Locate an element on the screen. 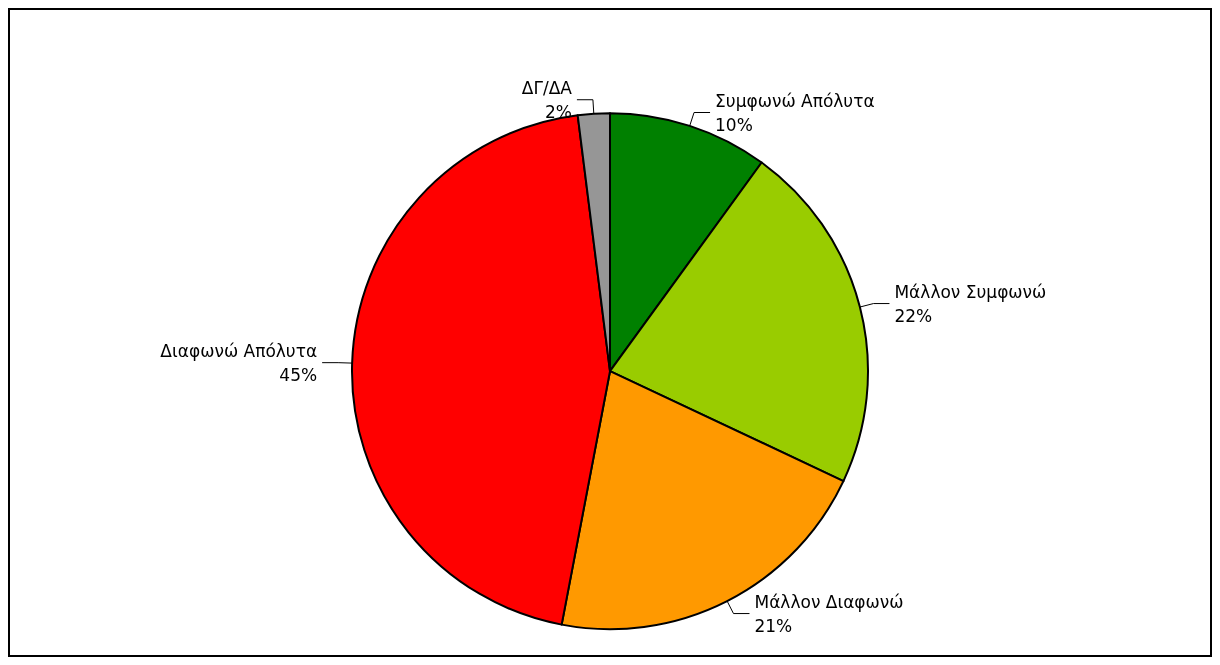 Image resolution: width=1220 pixels, height=665 pixels. slice-label: Συμφωνώ Απόλυτα is located at coordinates (795, 100).